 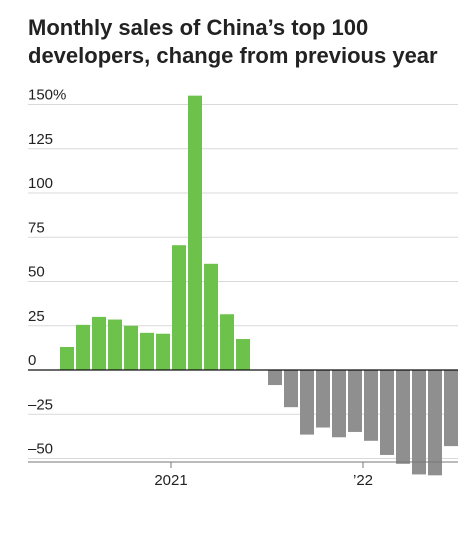 What do you see at coordinates (36, 227) in the screenshot?
I see `y-tick-label: 75` at bounding box center [36, 227].